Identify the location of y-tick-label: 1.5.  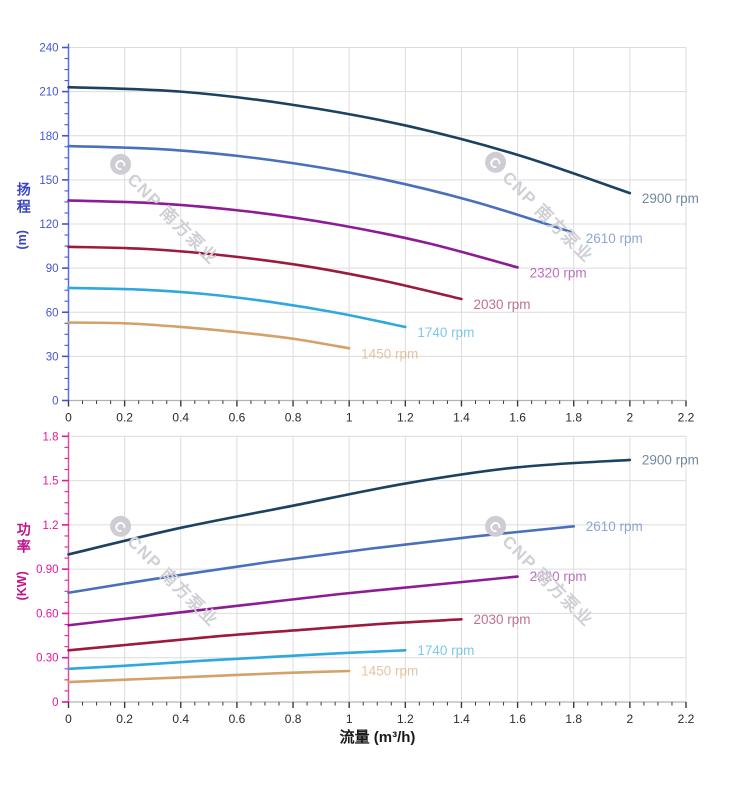
(51, 482).